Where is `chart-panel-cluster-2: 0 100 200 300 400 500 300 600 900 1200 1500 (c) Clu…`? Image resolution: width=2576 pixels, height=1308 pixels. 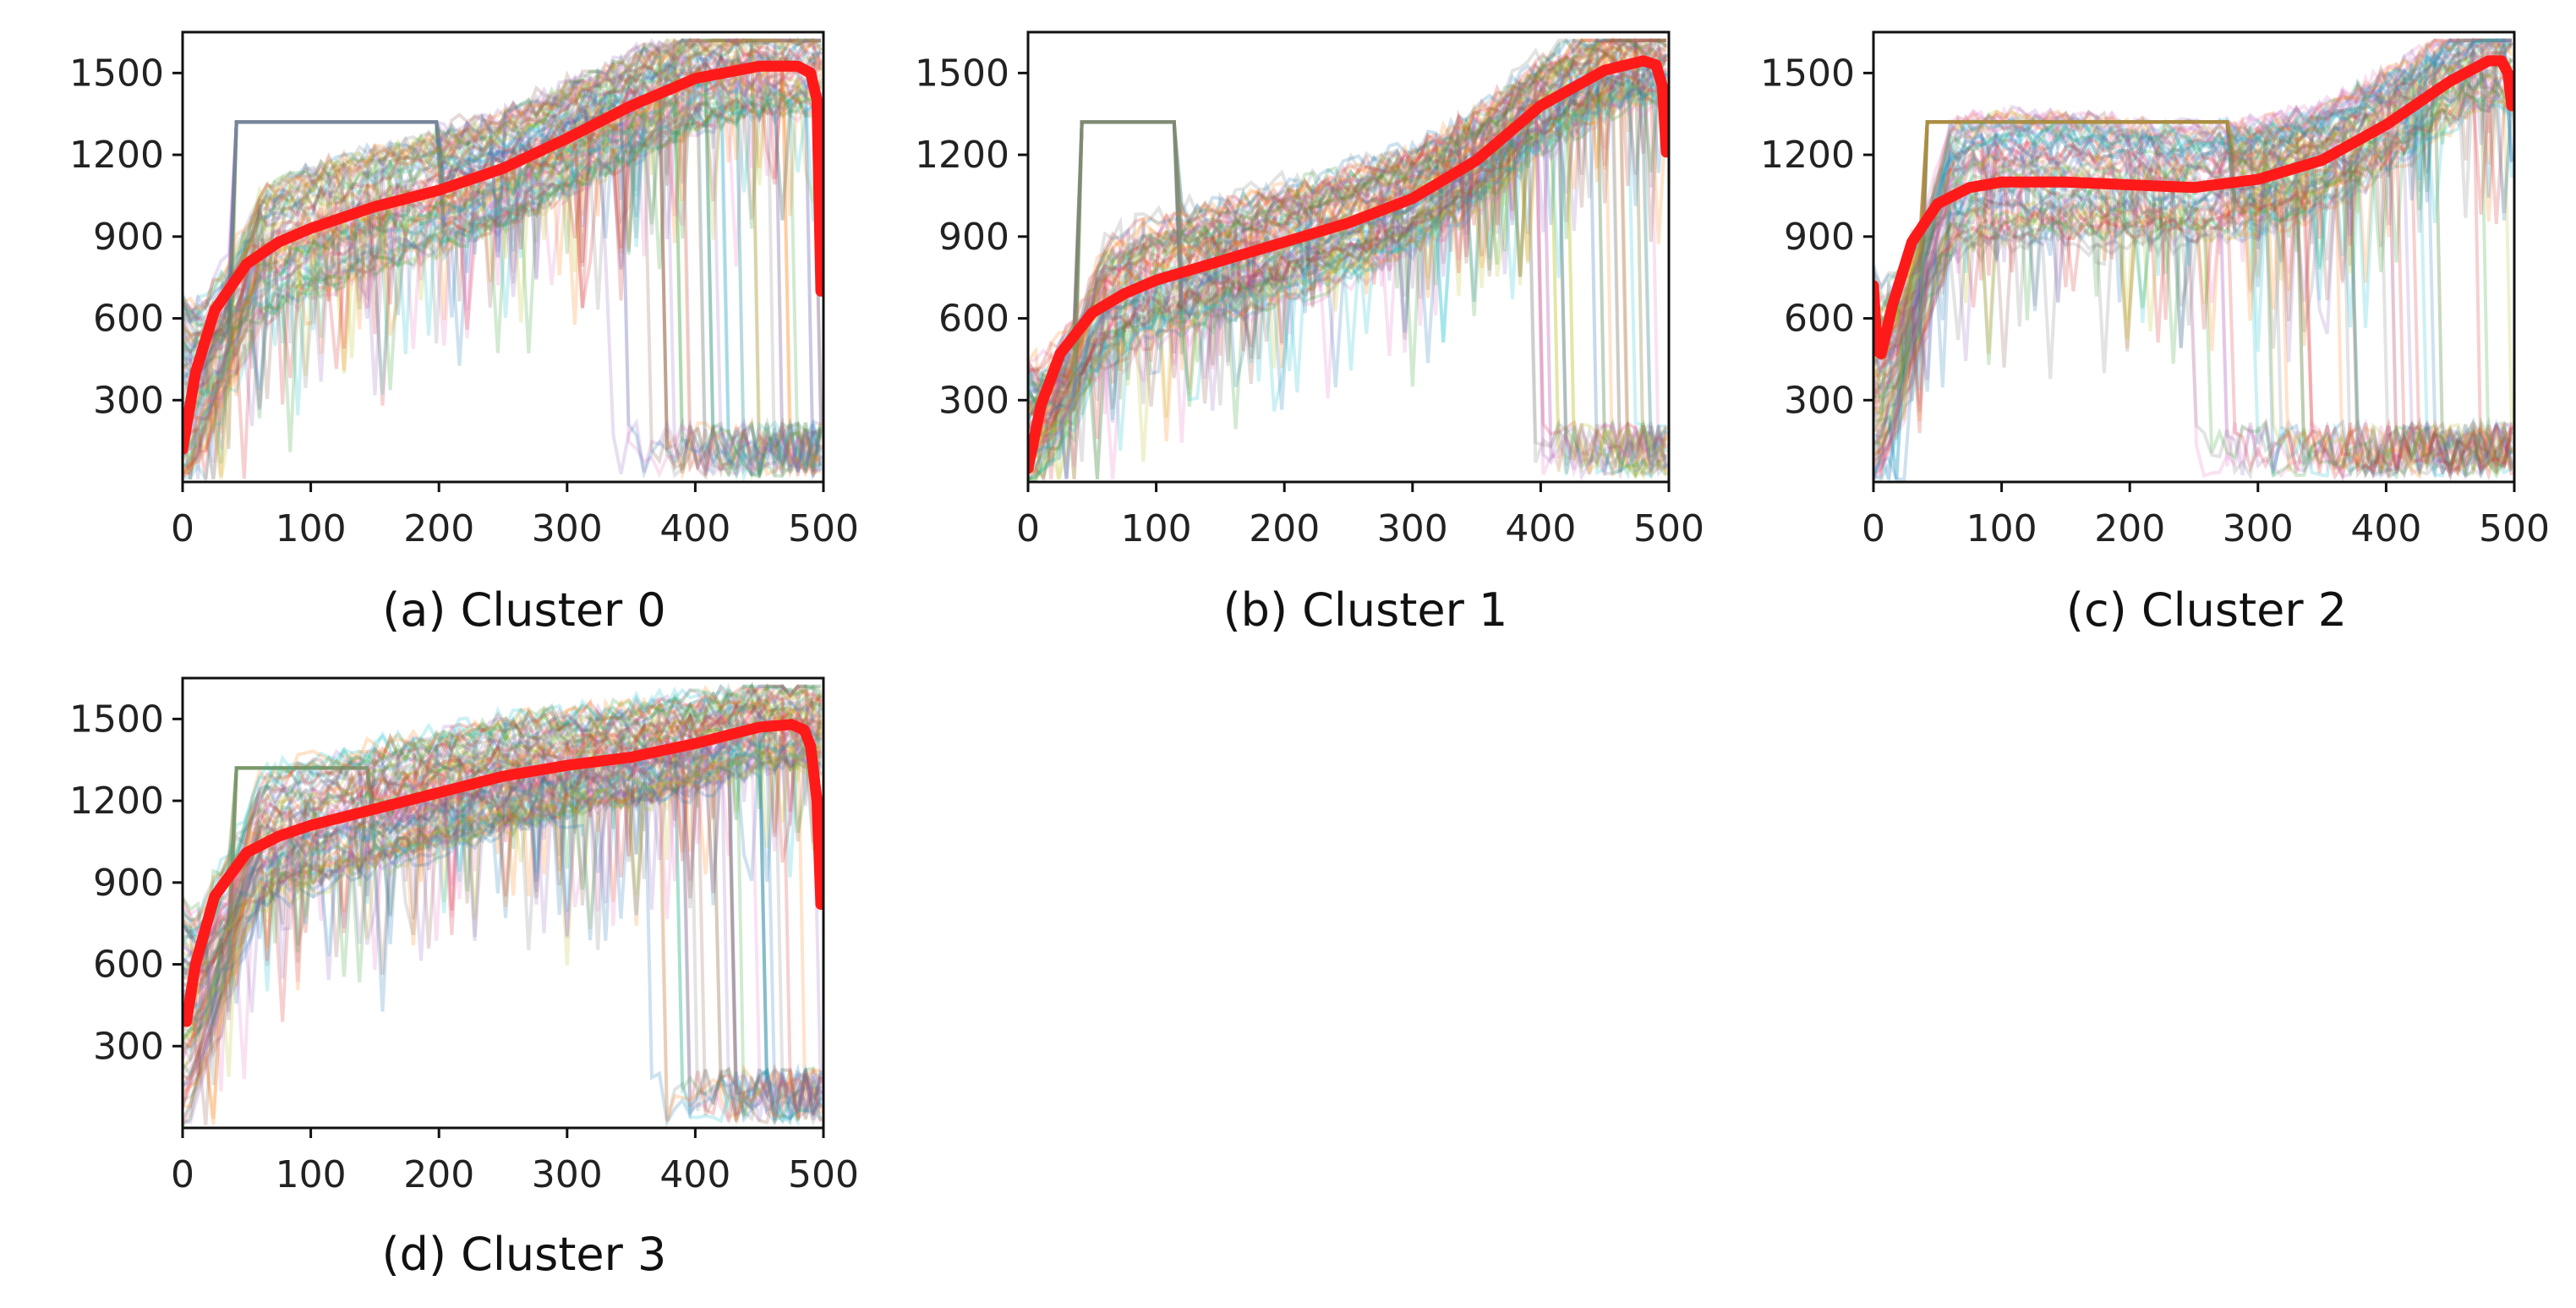
chart-panel-cluster-2: 0 100 200 300 400 500 300 600 900 1200 1500 (c) Clu… is located at coordinates (2155, 333).